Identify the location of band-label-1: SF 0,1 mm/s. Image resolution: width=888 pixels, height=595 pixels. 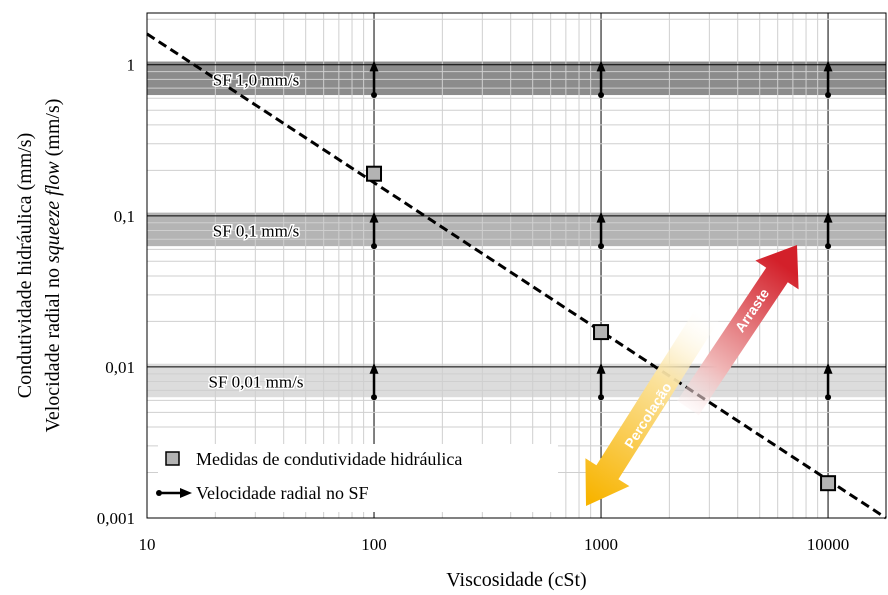
(256, 230).